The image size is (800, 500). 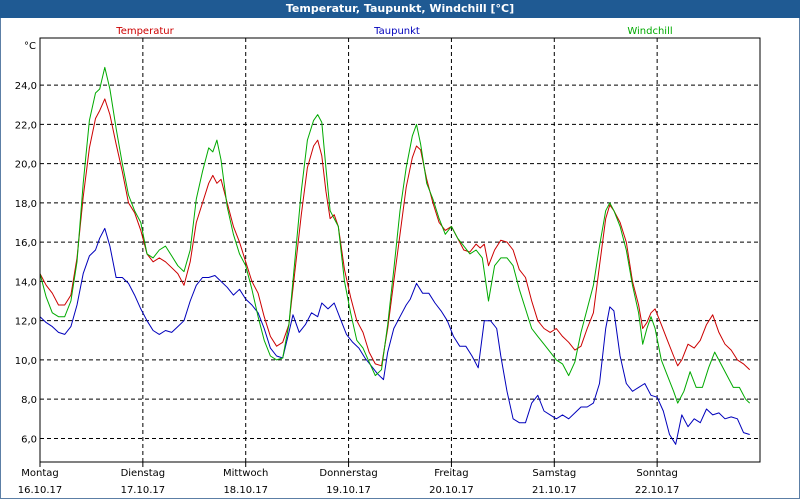 I want to click on y-tick-label: 24,0, so click(x=26, y=86).